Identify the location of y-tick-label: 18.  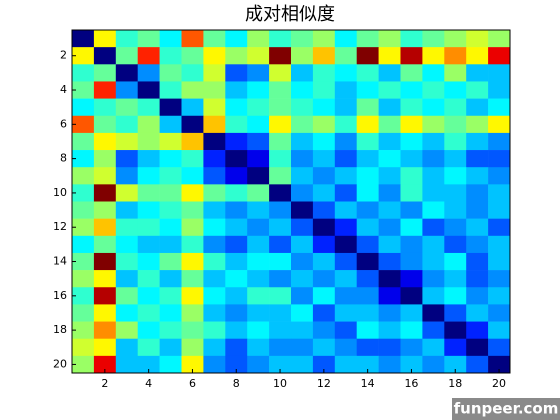
(60, 329).